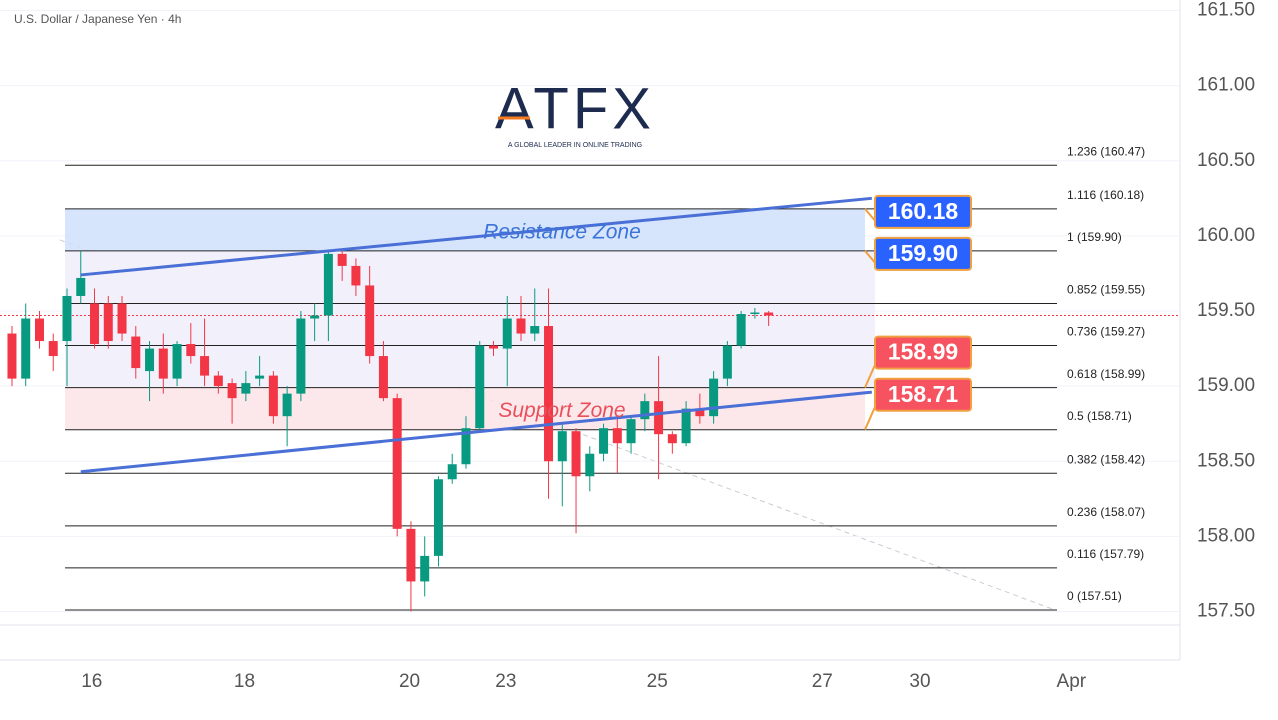  What do you see at coordinates (244, 681) in the screenshot?
I see `x-tick-label: 18` at bounding box center [244, 681].